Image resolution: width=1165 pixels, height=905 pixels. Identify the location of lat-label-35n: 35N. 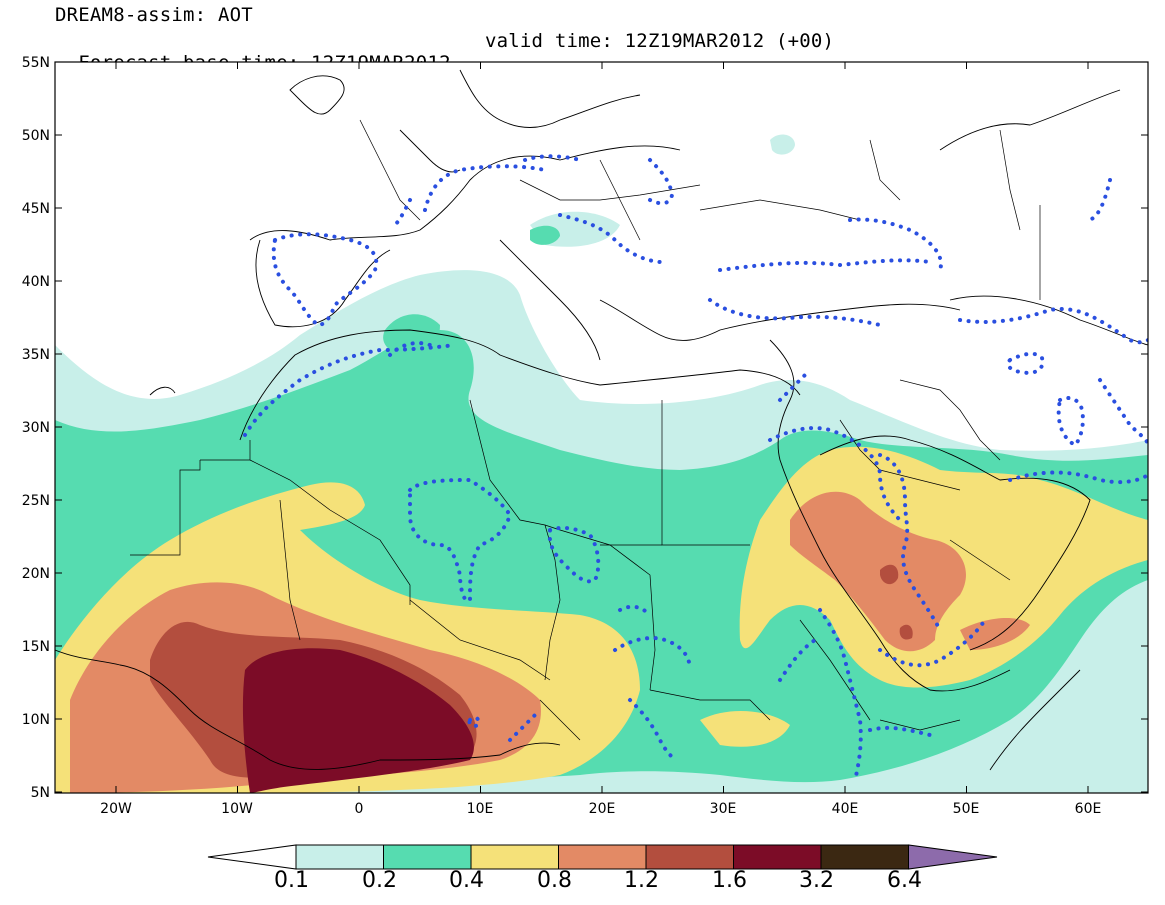
(36, 355).